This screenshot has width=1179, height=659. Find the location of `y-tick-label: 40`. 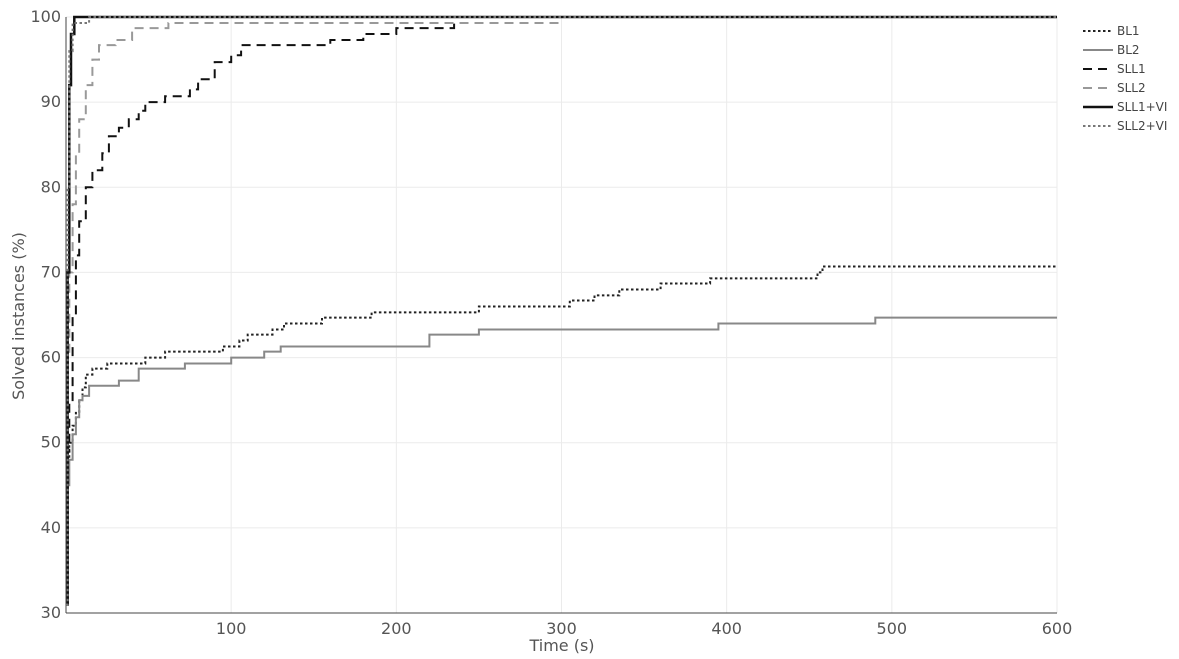

y-tick-label: 40 is located at coordinates (51, 527).